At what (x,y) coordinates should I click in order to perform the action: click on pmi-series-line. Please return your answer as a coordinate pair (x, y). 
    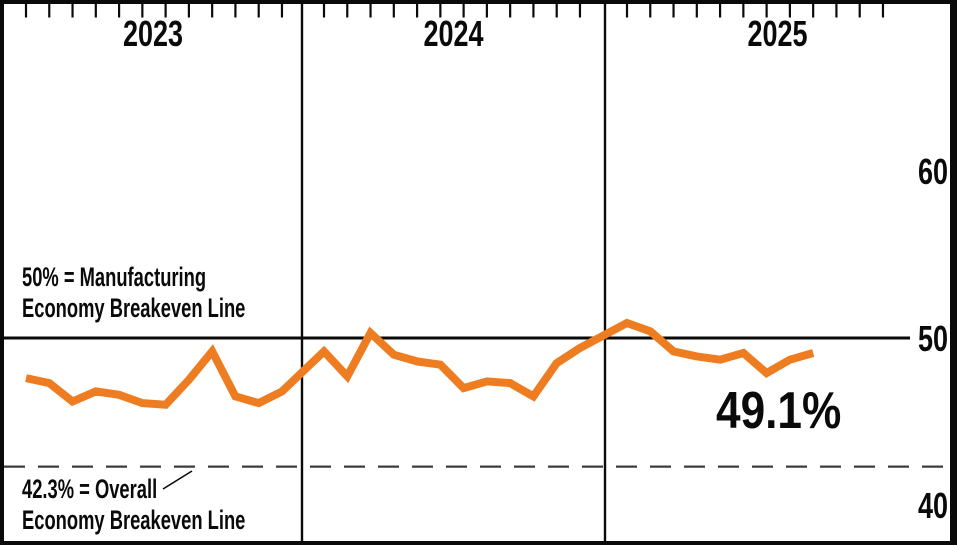
    Looking at the image, I should click on (420, 363).